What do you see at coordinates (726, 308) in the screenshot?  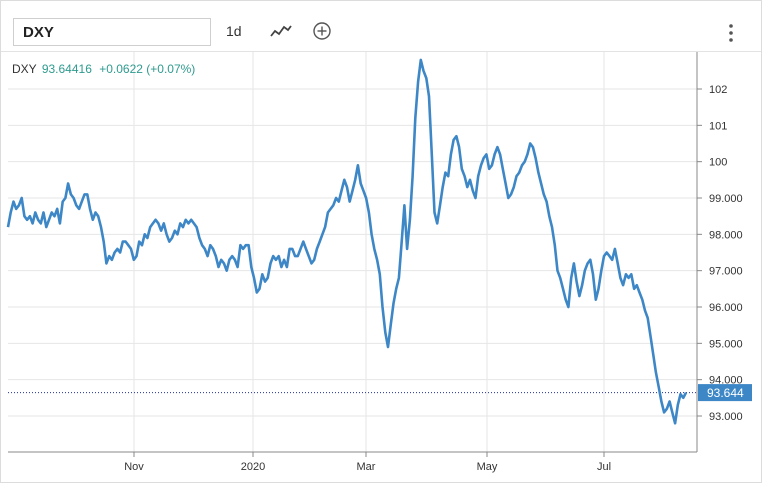 I see `y-tick-label: 96.000` at bounding box center [726, 308].